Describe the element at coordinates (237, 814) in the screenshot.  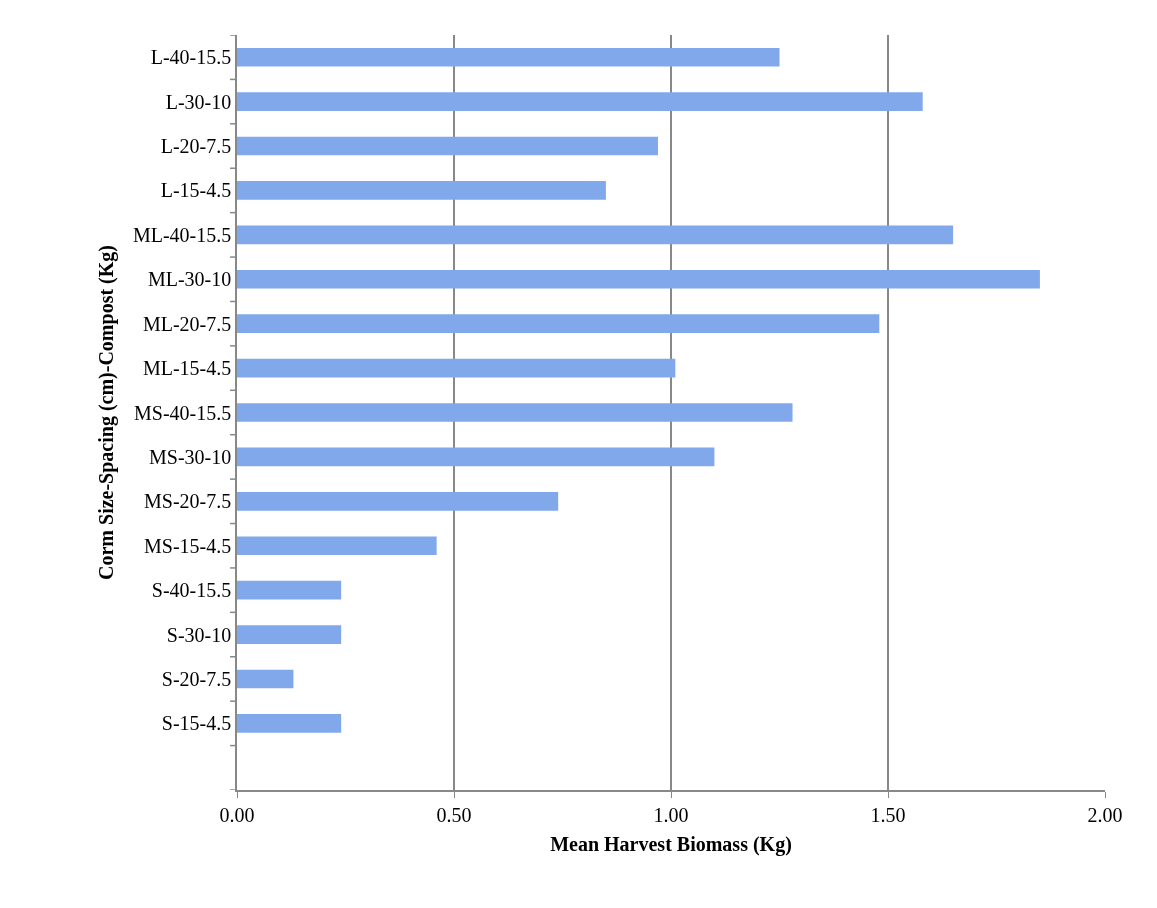
I see `x-tick-label: 0.00` at that location.